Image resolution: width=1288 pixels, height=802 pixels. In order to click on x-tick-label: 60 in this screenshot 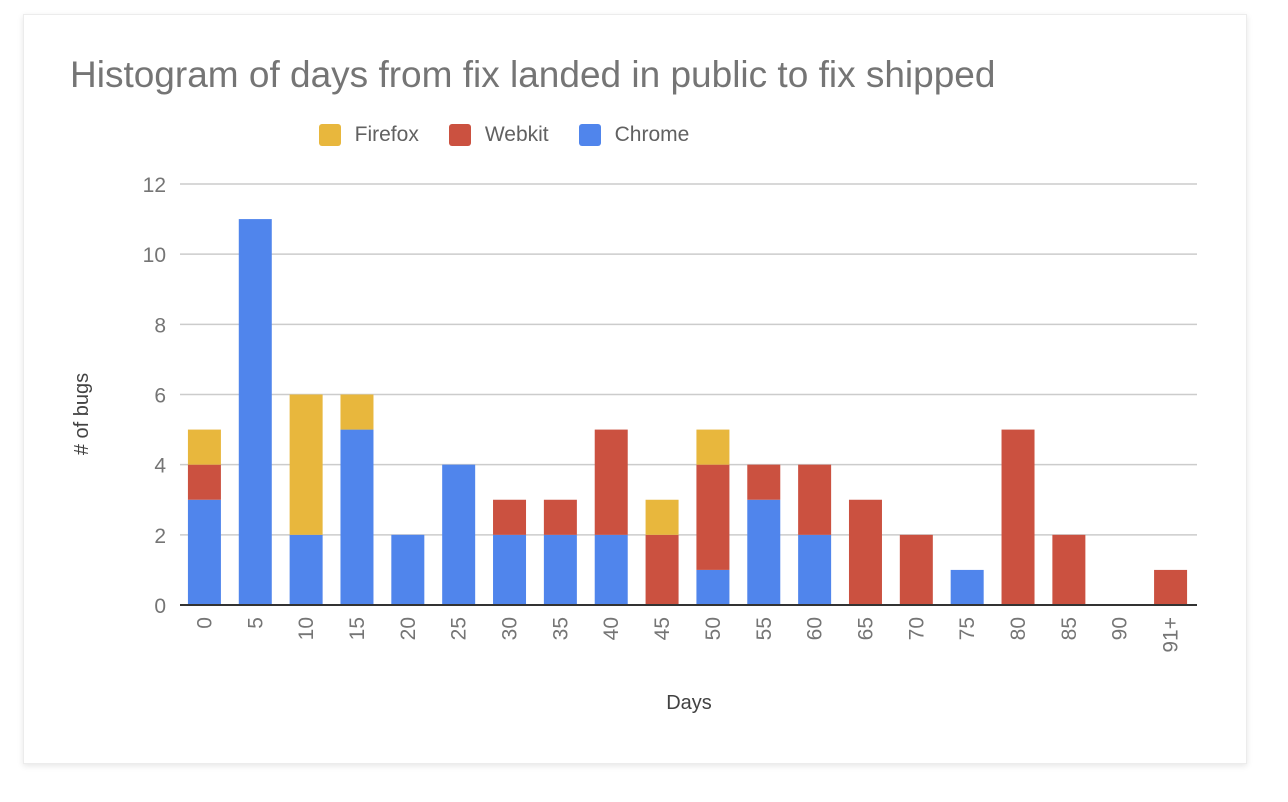, I will do `click(815, 628)`.